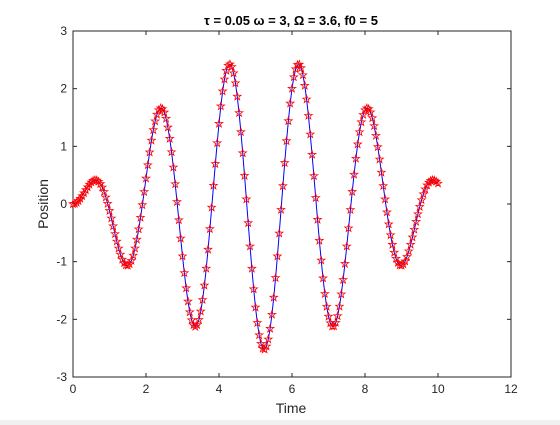 The height and width of the screenshot is (425, 560). What do you see at coordinates (146, 389) in the screenshot?
I see `x-tick-label: 2` at bounding box center [146, 389].